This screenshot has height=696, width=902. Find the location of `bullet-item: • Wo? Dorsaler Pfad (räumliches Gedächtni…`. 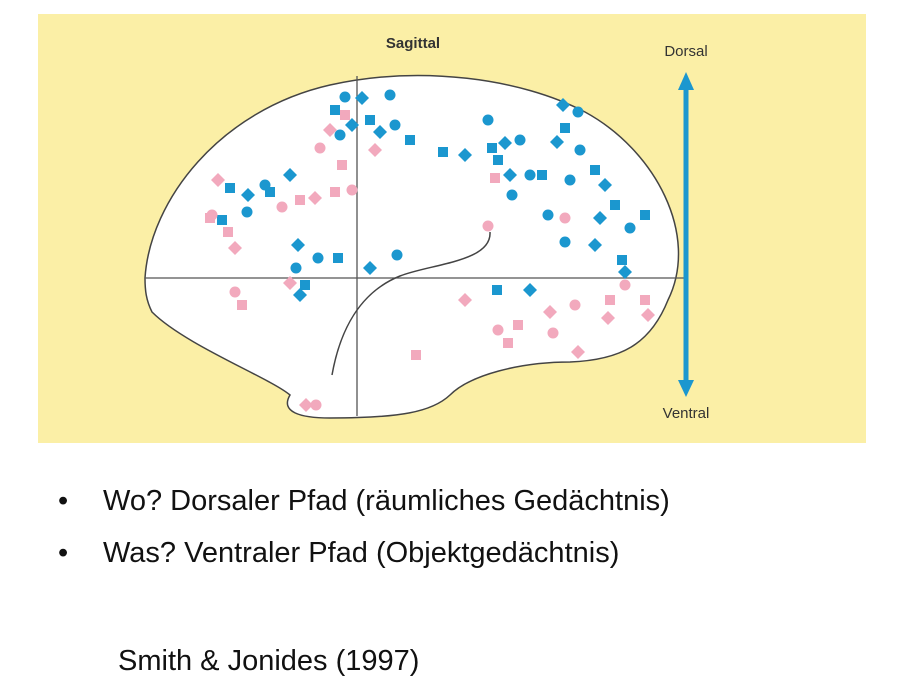

bullet-item: • Wo? Dorsaler Pfad (räumliches Gedächtni… is located at coordinates (364, 501).